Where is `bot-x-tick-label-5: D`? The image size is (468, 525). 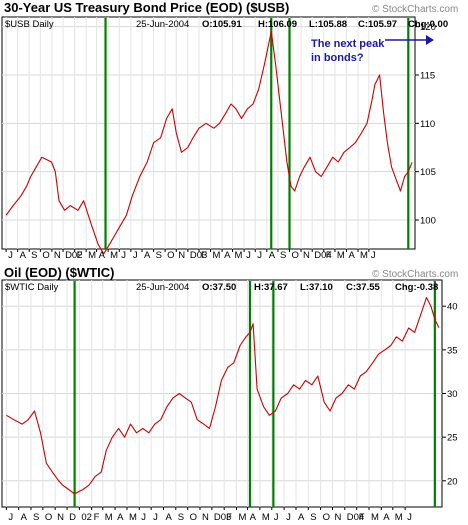
bot-x-tick-label-5: D is located at coordinates (72, 517).